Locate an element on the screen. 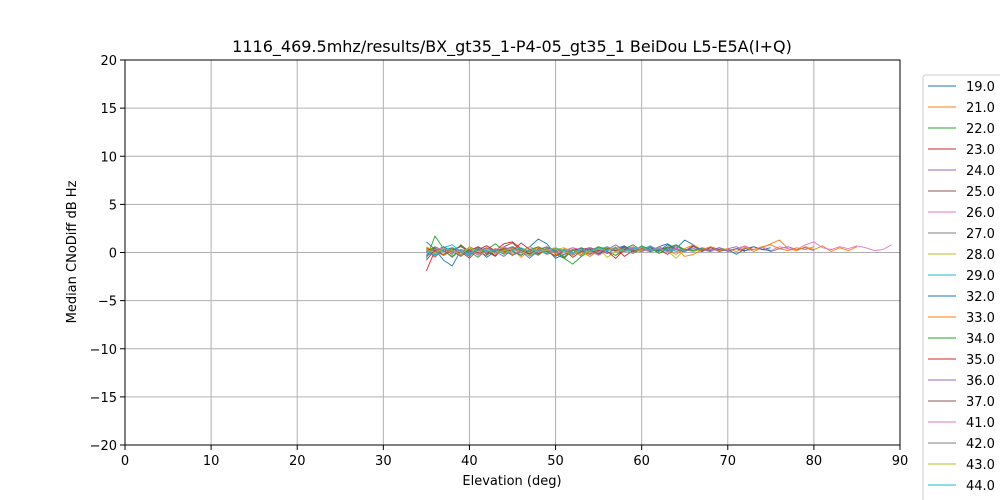  legend-box is located at coordinates (961, 287).